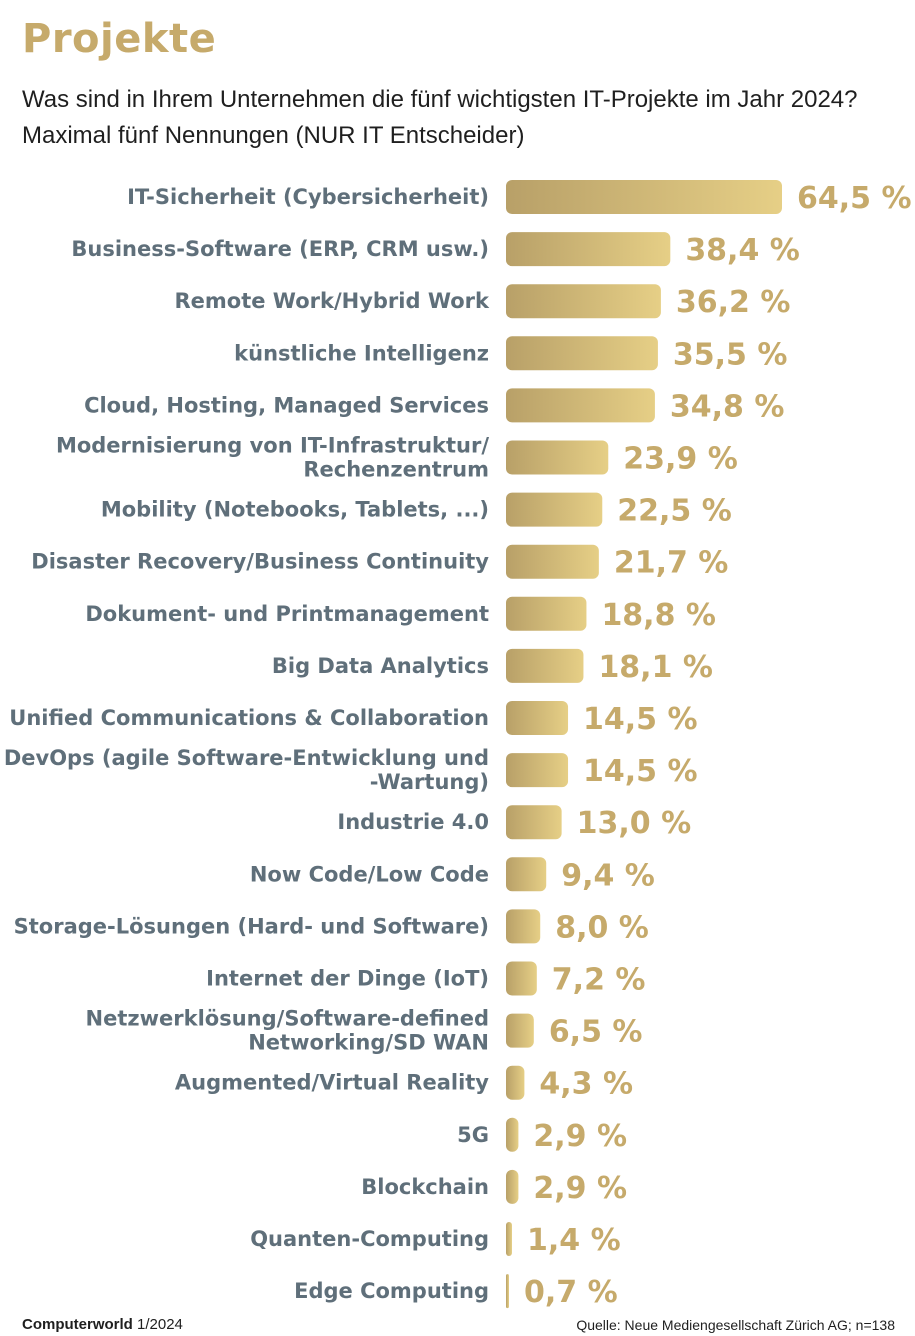  What do you see at coordinates (380, 666) in the screenshot?
I see `category-label: Big Data Analytics` at bounding box center [380, 666].